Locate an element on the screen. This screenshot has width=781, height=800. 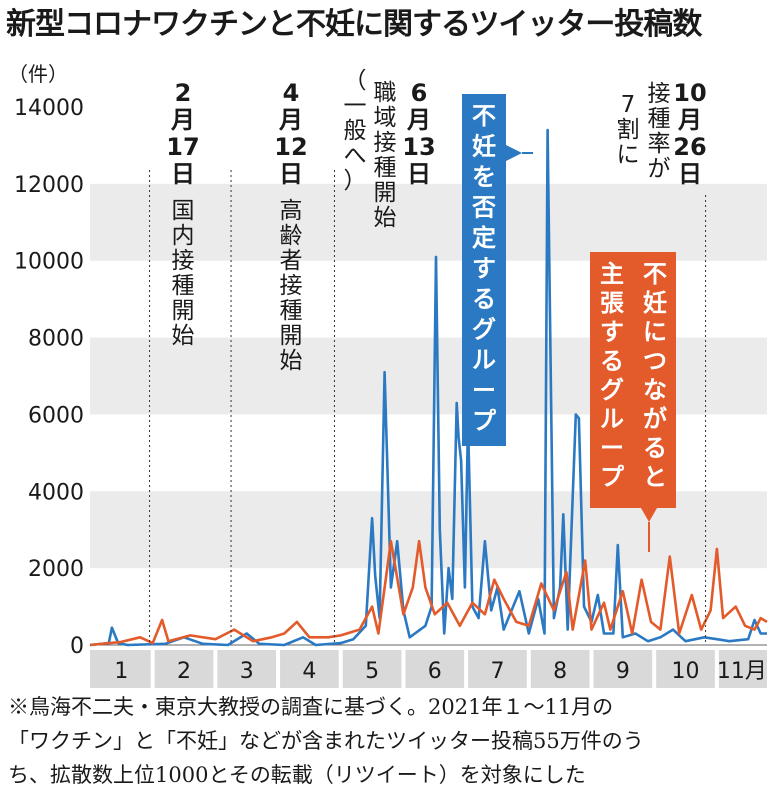
y-tick-label: 0 is located at coordinates (77, 646).